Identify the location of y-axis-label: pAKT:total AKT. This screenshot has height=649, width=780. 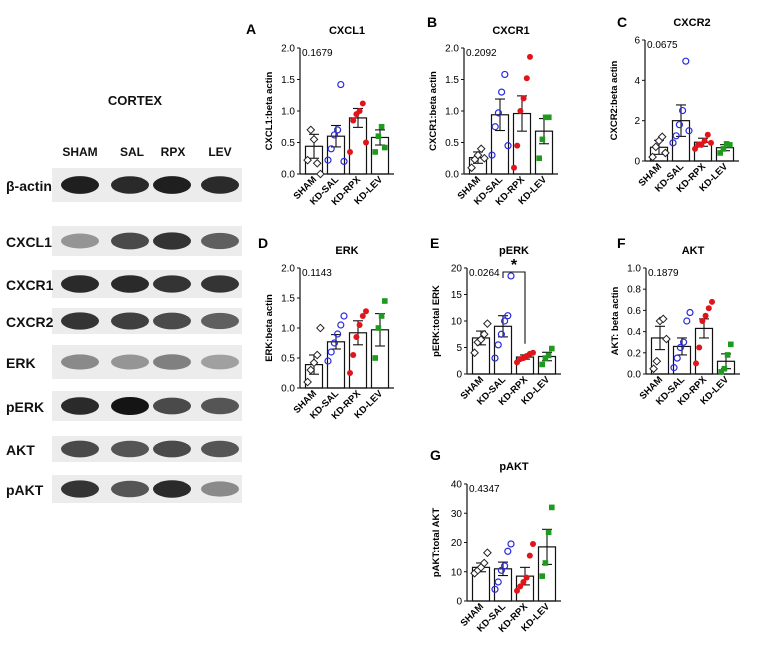
(436, 542).